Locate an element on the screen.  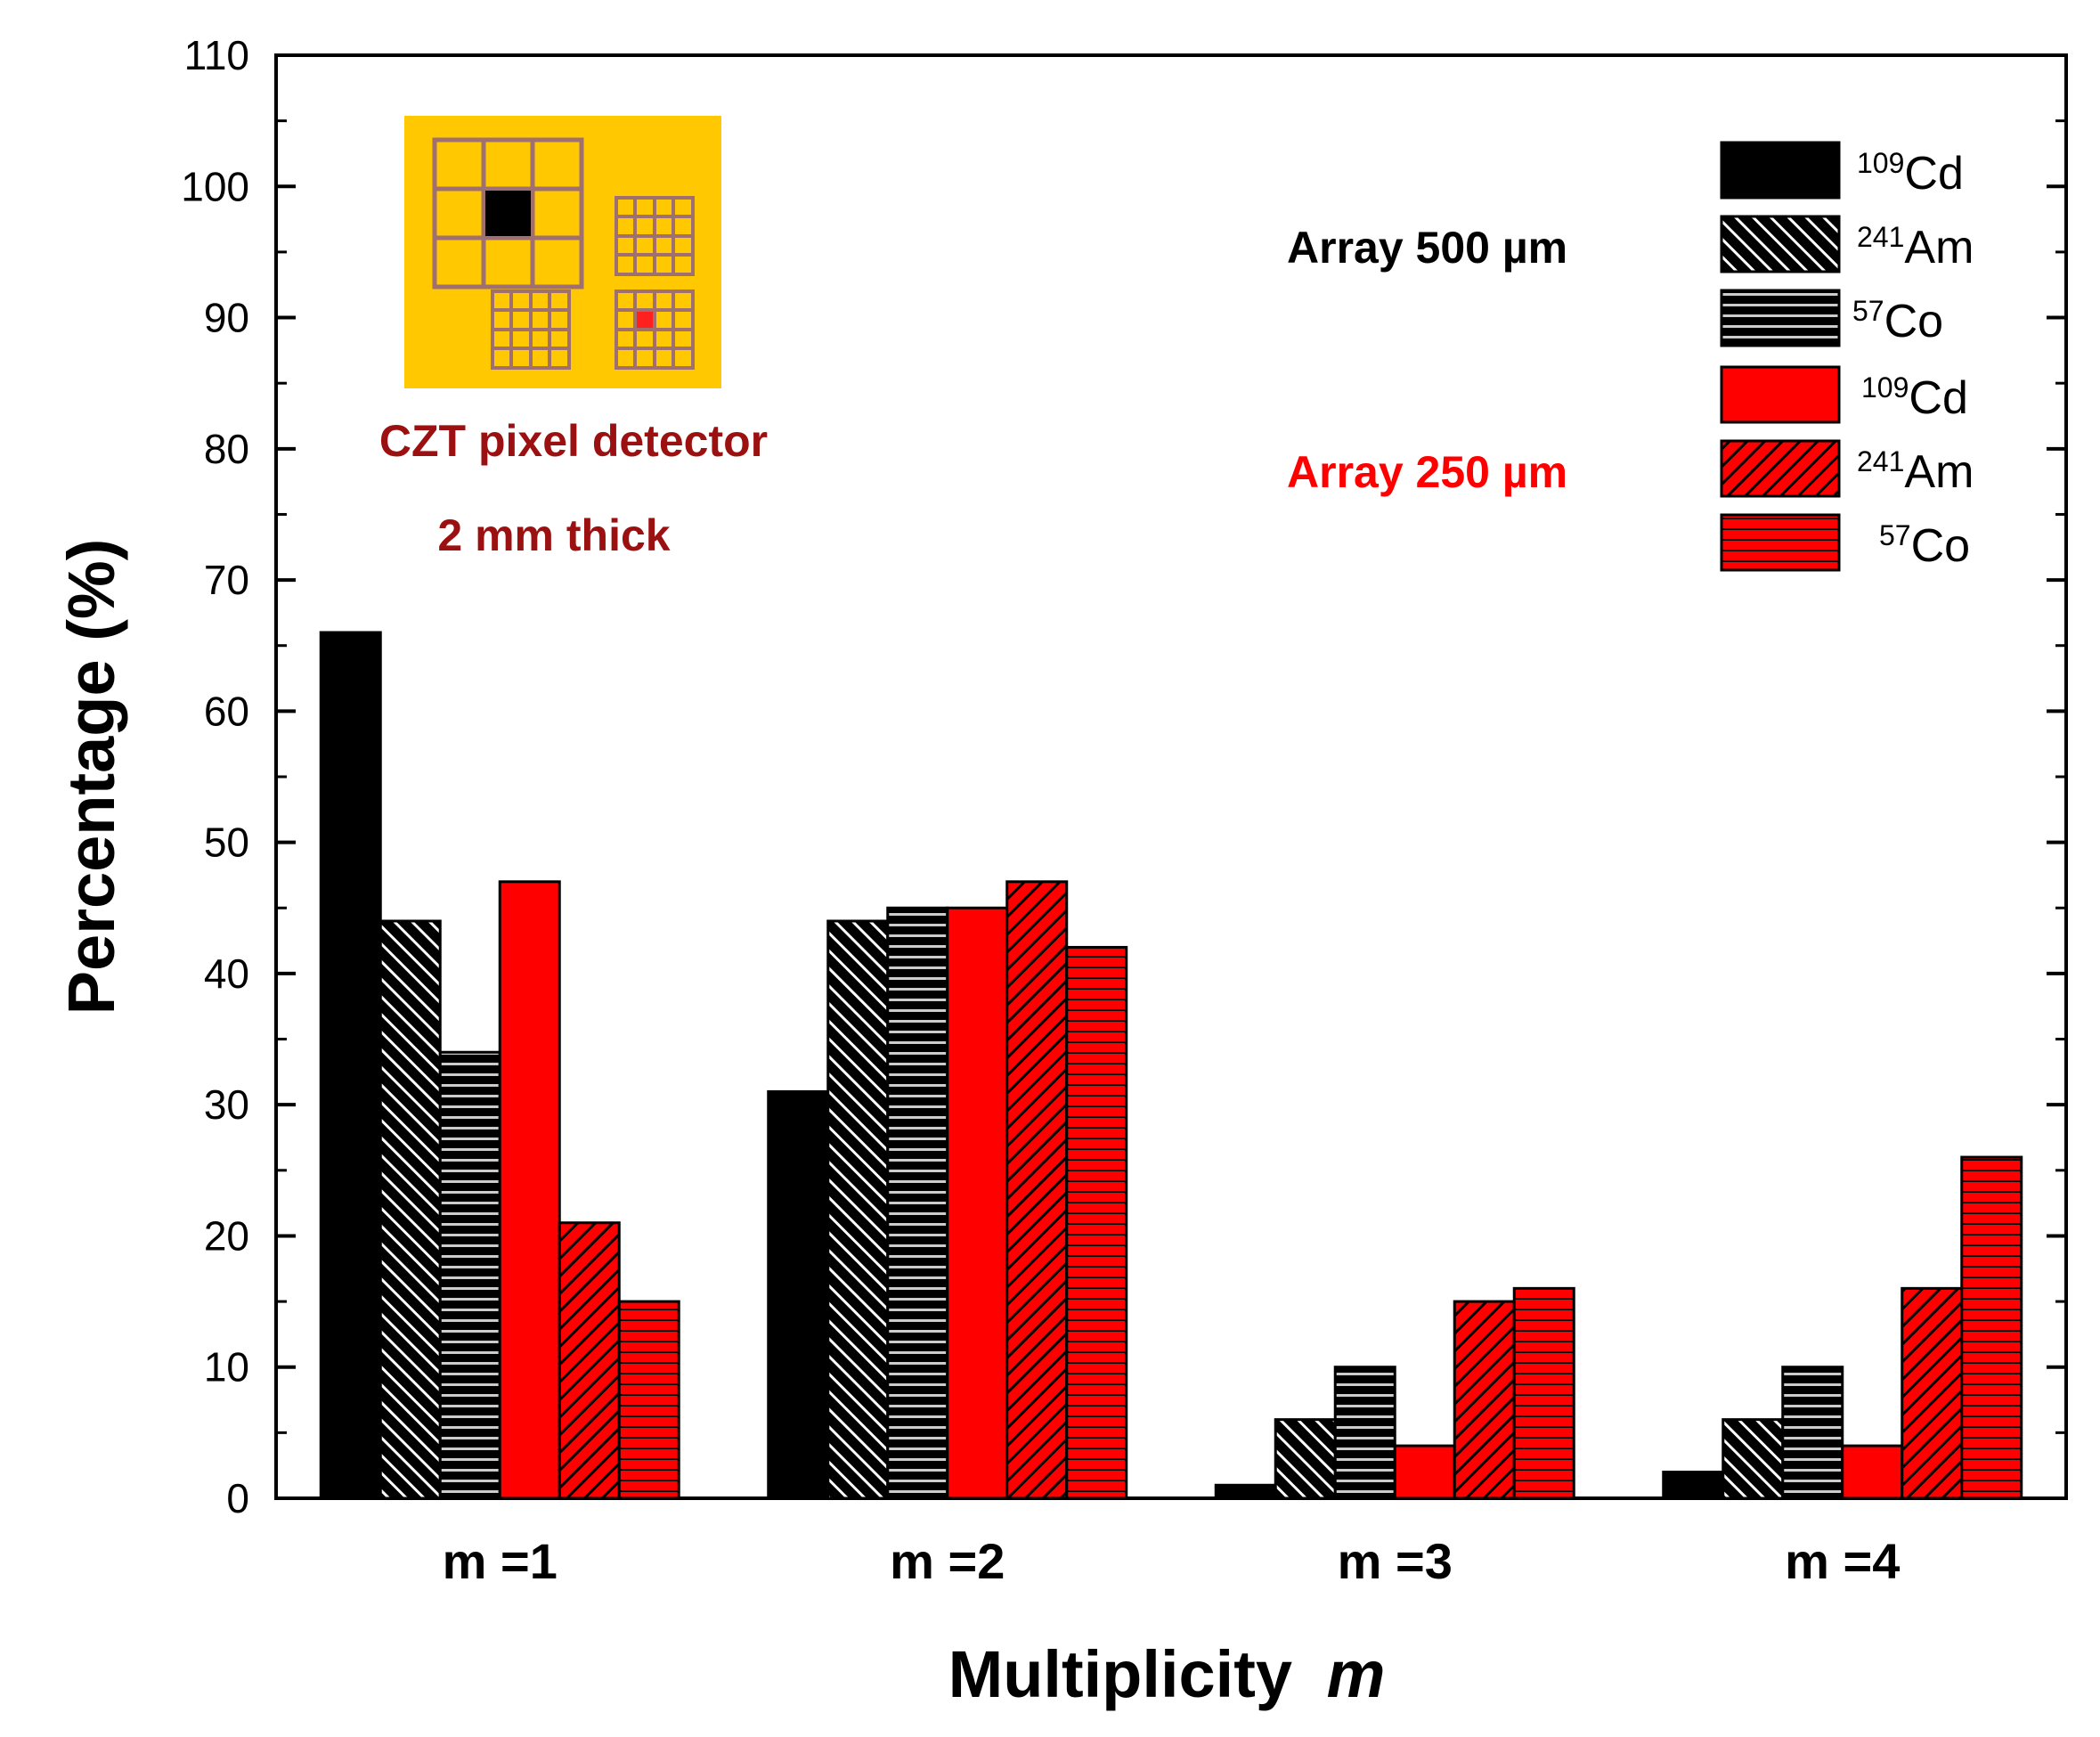
inset-small-grid-bottom-left is located at coordinates (531, 330).